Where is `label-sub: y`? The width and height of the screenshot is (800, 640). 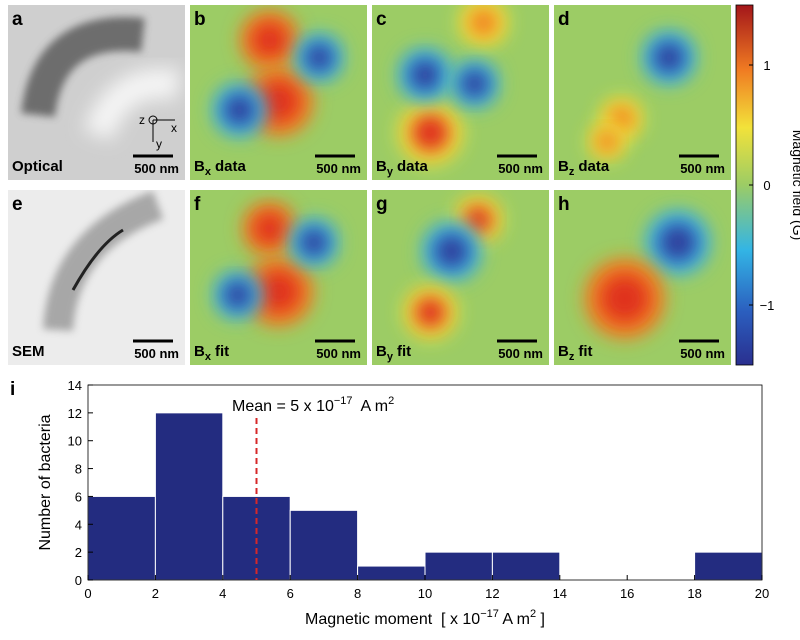
label-sub: y is located at coordinates (390, 357).